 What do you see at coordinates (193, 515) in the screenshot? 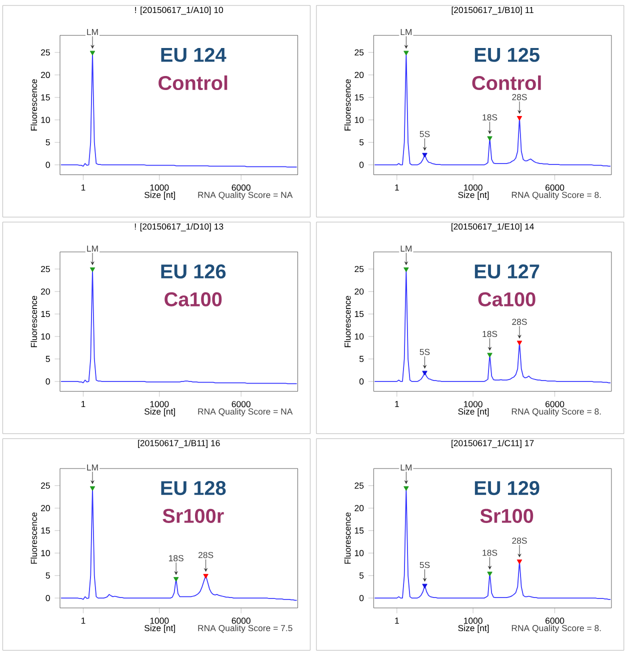
I see `annotation: Sr100r` at bounding box center [193, 515].